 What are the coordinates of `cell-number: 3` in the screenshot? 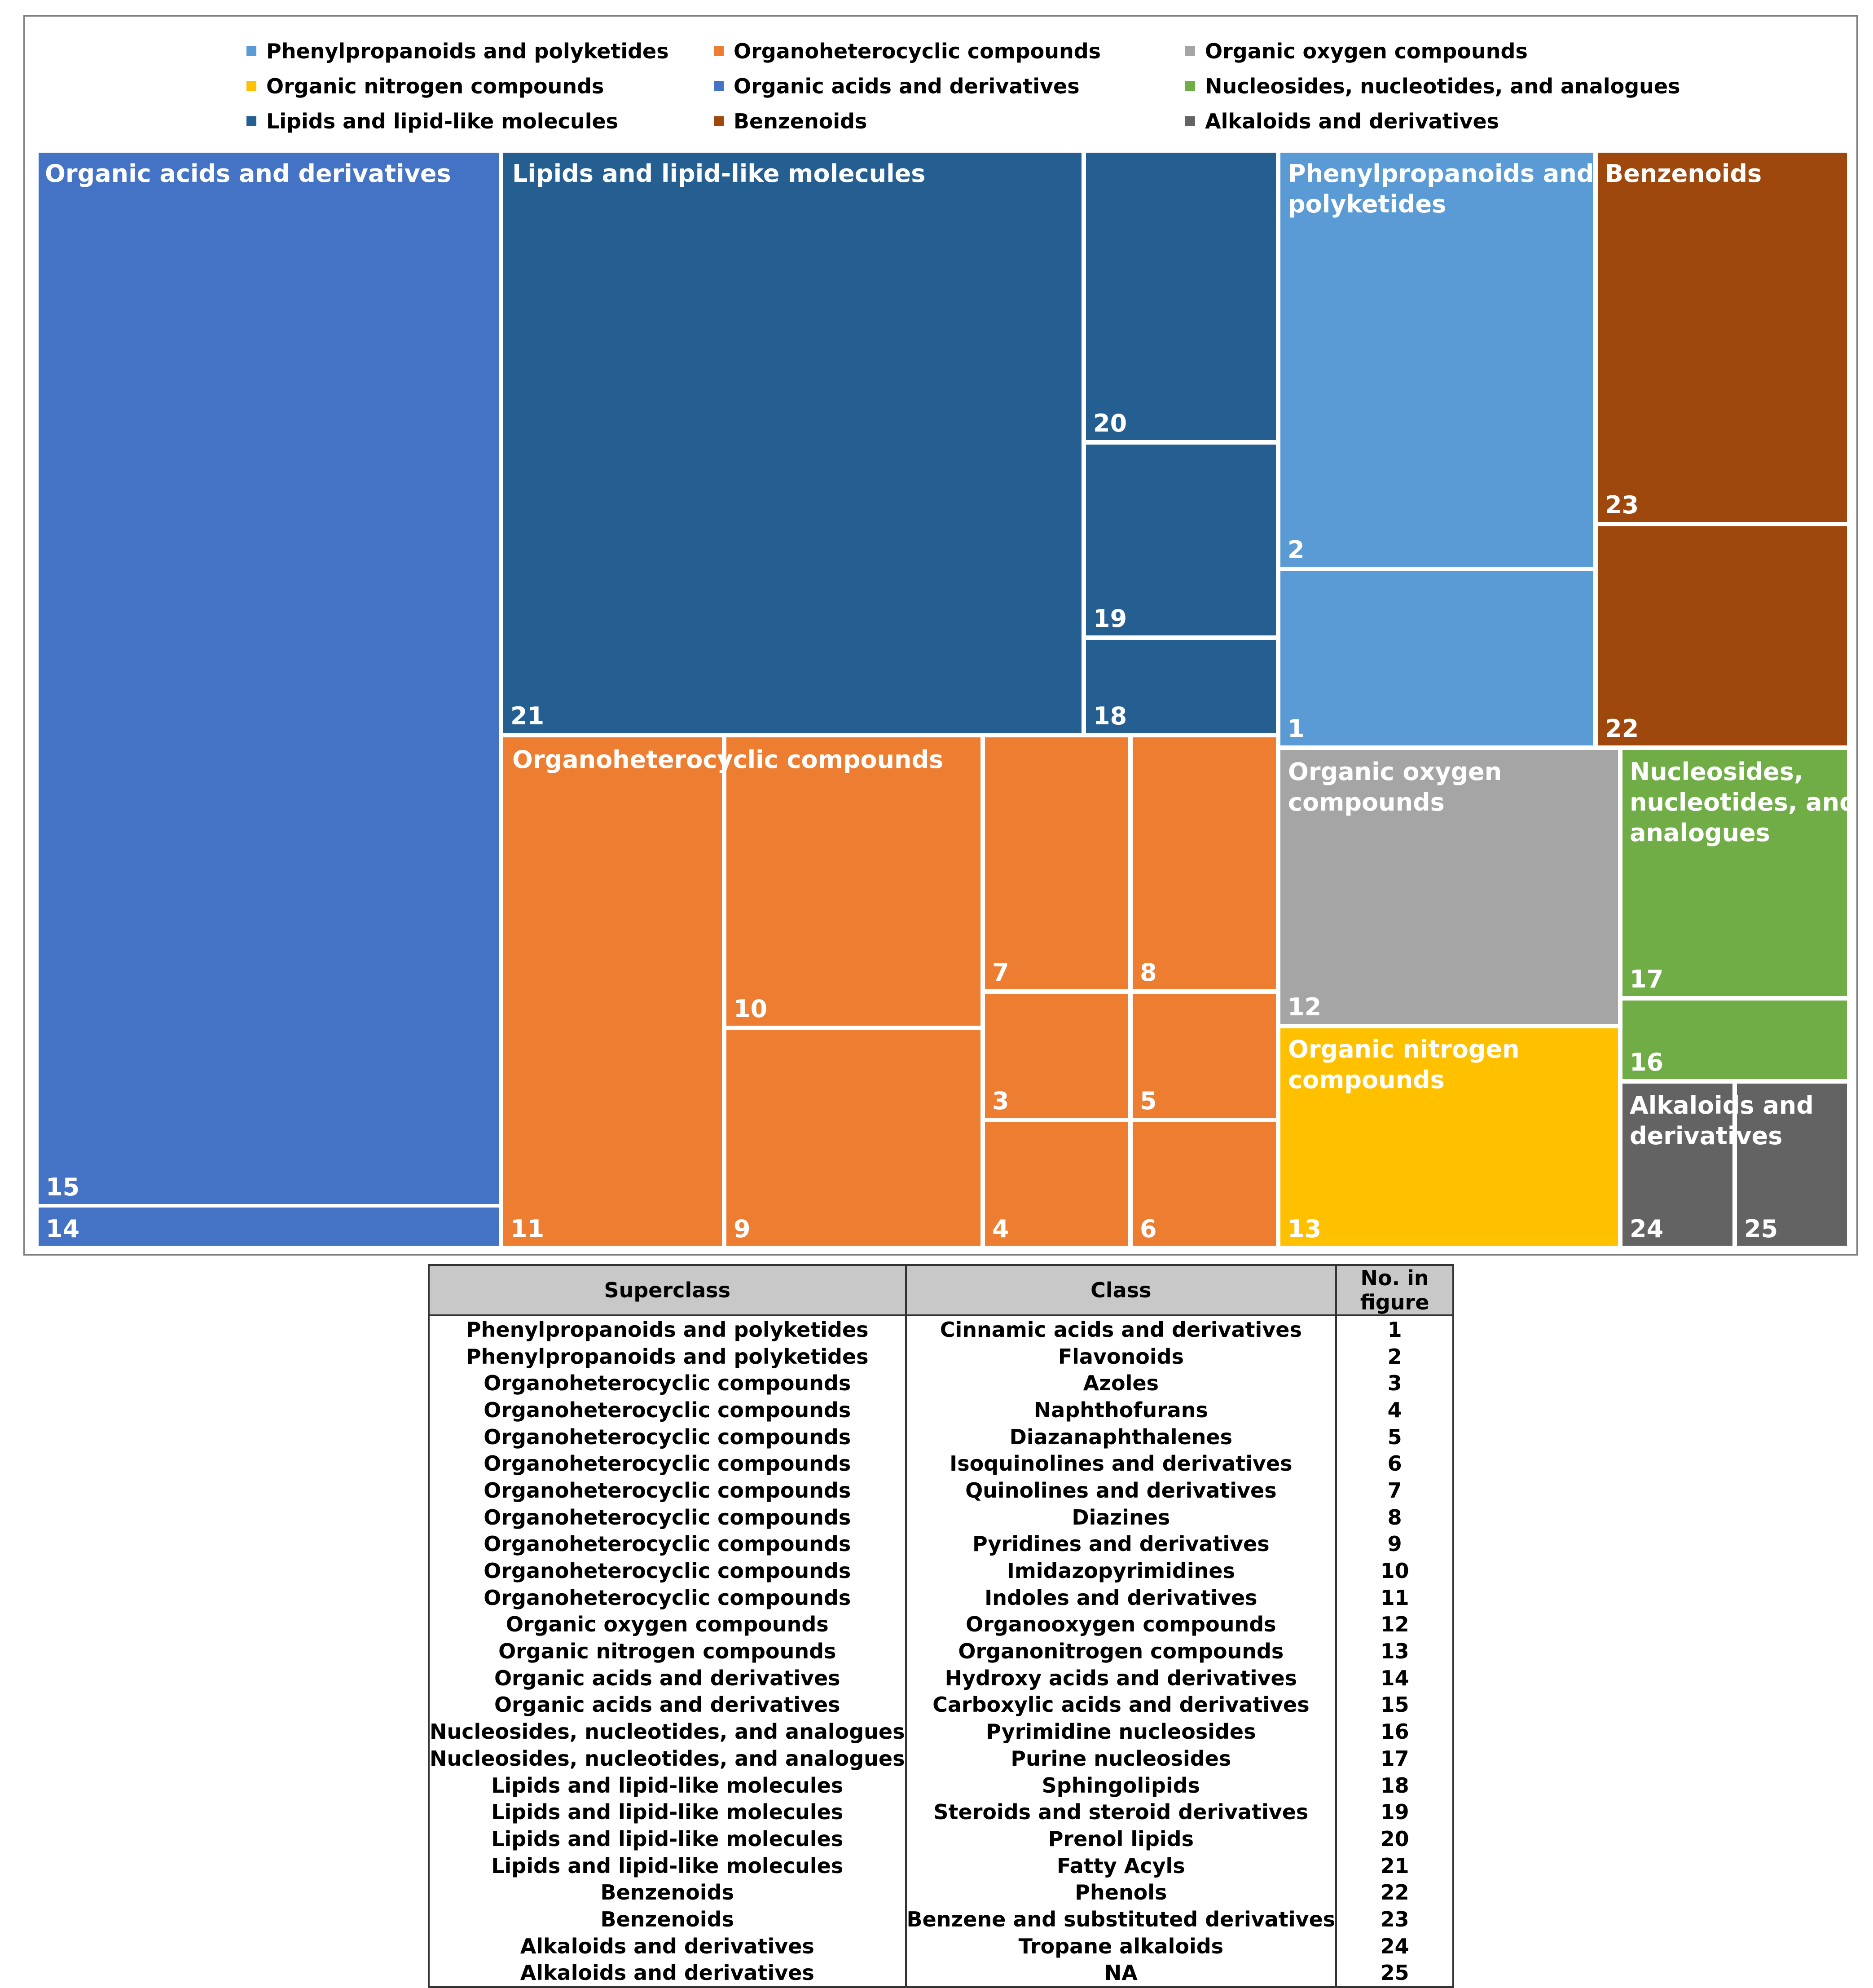 It's located at (1394, 1383).